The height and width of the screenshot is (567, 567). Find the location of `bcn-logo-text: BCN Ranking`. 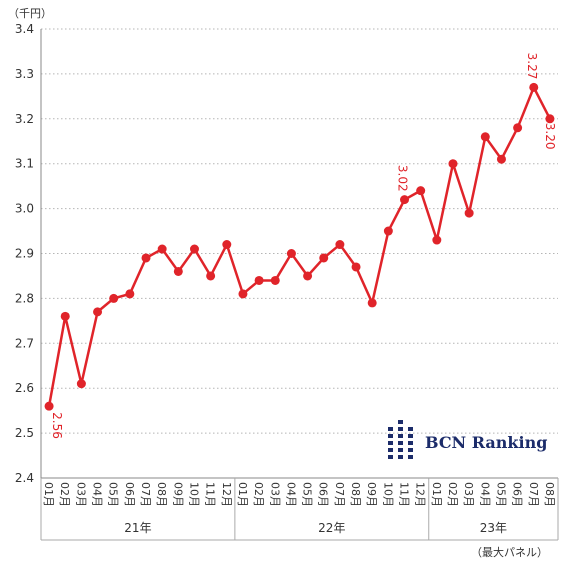

bcn-logo-text: BCN Ranking is located at coordinates (486, 442).